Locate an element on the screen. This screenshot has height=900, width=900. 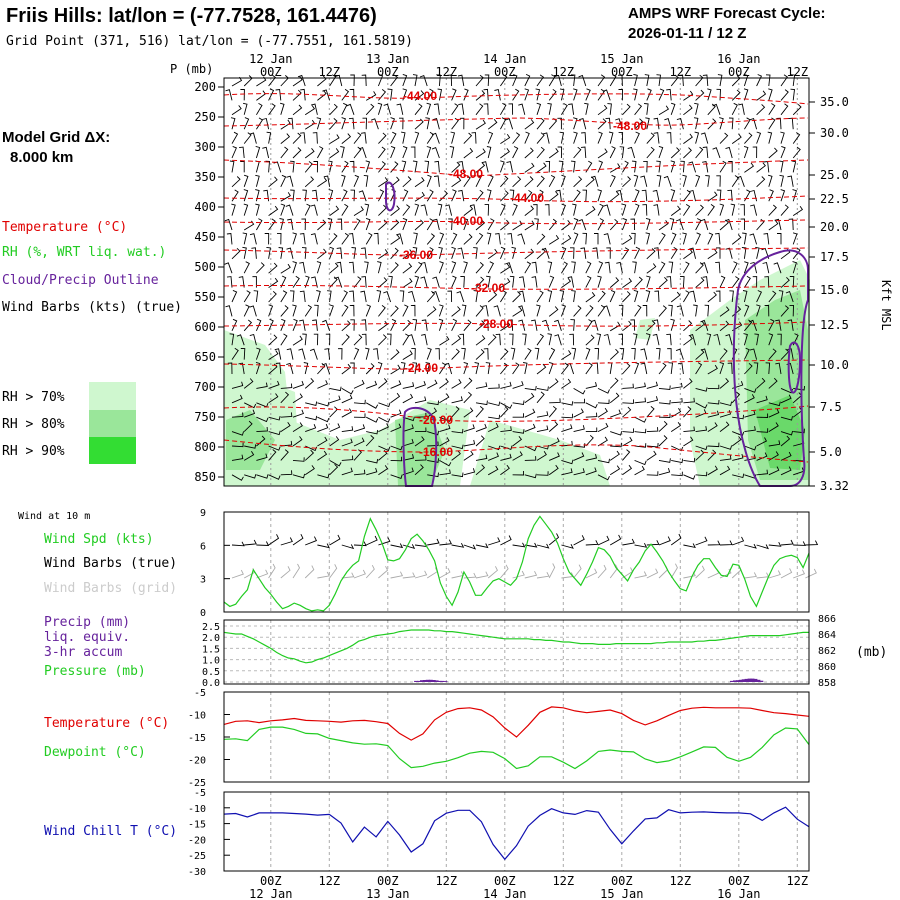
top-date-label: 12 Jan is located at coordinates (270, 59).